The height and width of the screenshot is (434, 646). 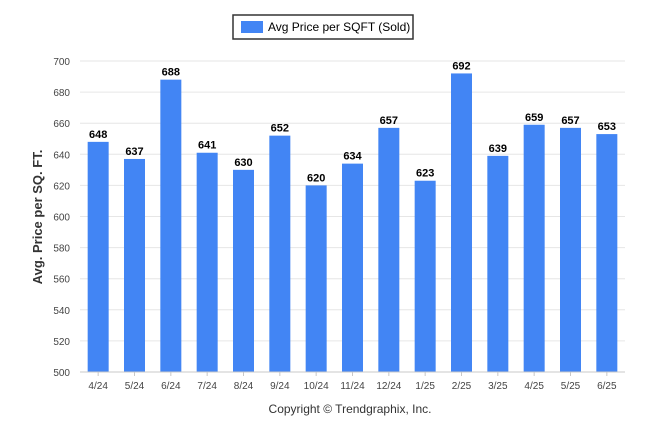 What do you see at coordinates (607, 127) in the screenshot?
I see `data-label: 653` at bounding box center [607, 127].